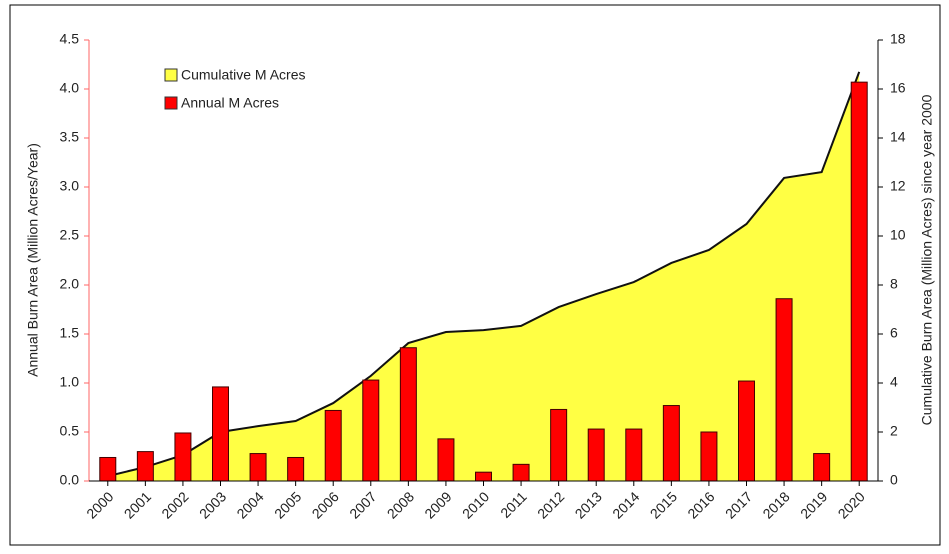 The image size is (949, 554). I want to click on y2-tick-label: 10, so click(898, 235).